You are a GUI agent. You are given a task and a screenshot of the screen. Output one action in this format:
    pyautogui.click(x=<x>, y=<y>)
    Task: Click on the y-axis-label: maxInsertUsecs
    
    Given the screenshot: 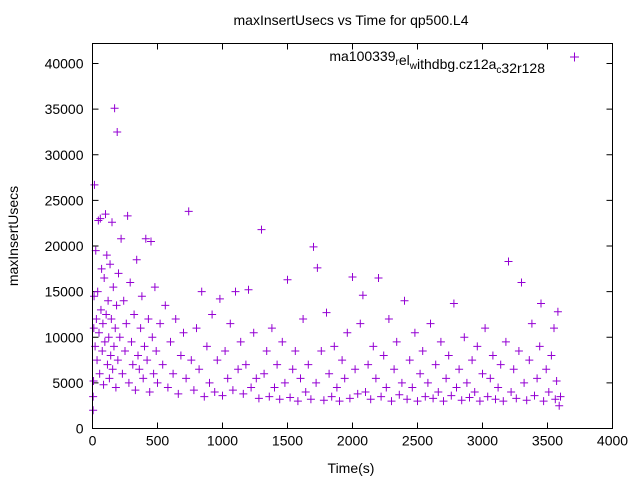 What is the action you would take?
    pyautogui.click(x=13, y=236)
    